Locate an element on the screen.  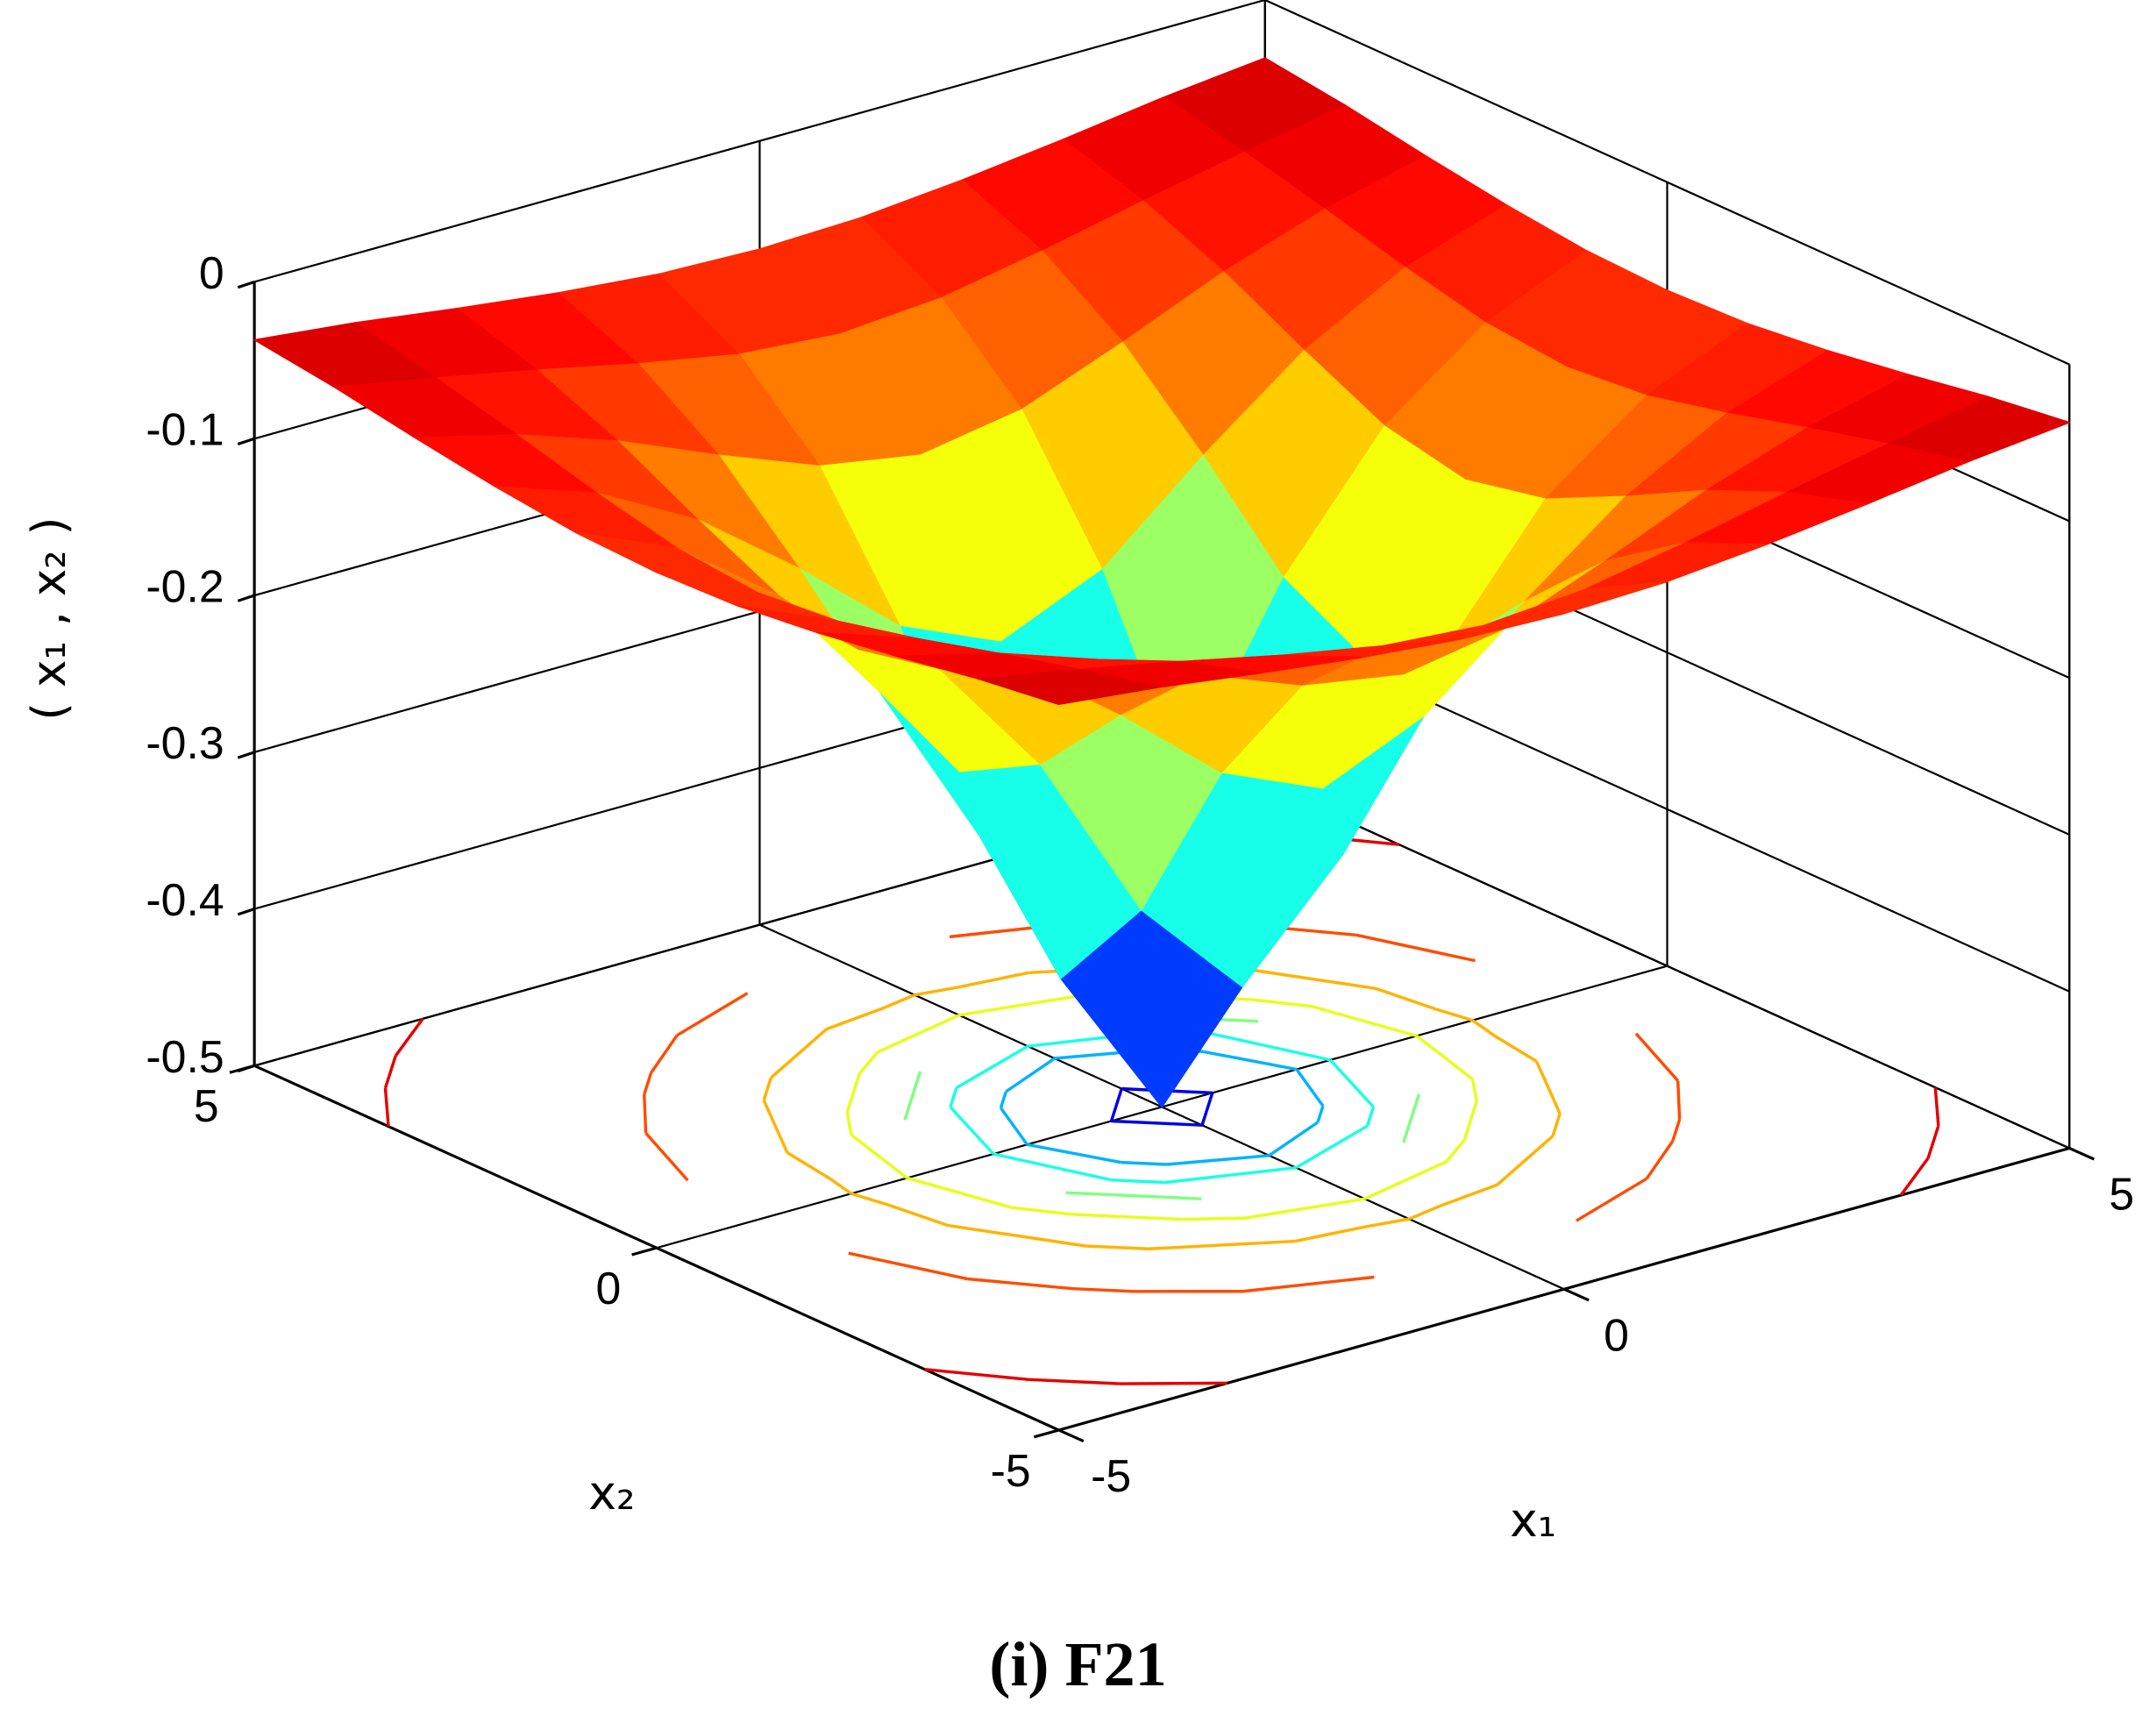
z-axis-label: ( x₁ , x₂ ) is located at coordinates (49, 619).